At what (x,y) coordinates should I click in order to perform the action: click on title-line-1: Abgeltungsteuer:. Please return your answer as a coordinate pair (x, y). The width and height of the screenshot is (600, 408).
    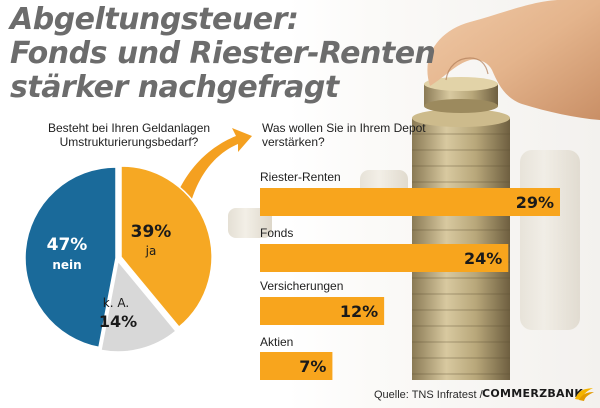
    Looking at the image, I should click on (154, 19).